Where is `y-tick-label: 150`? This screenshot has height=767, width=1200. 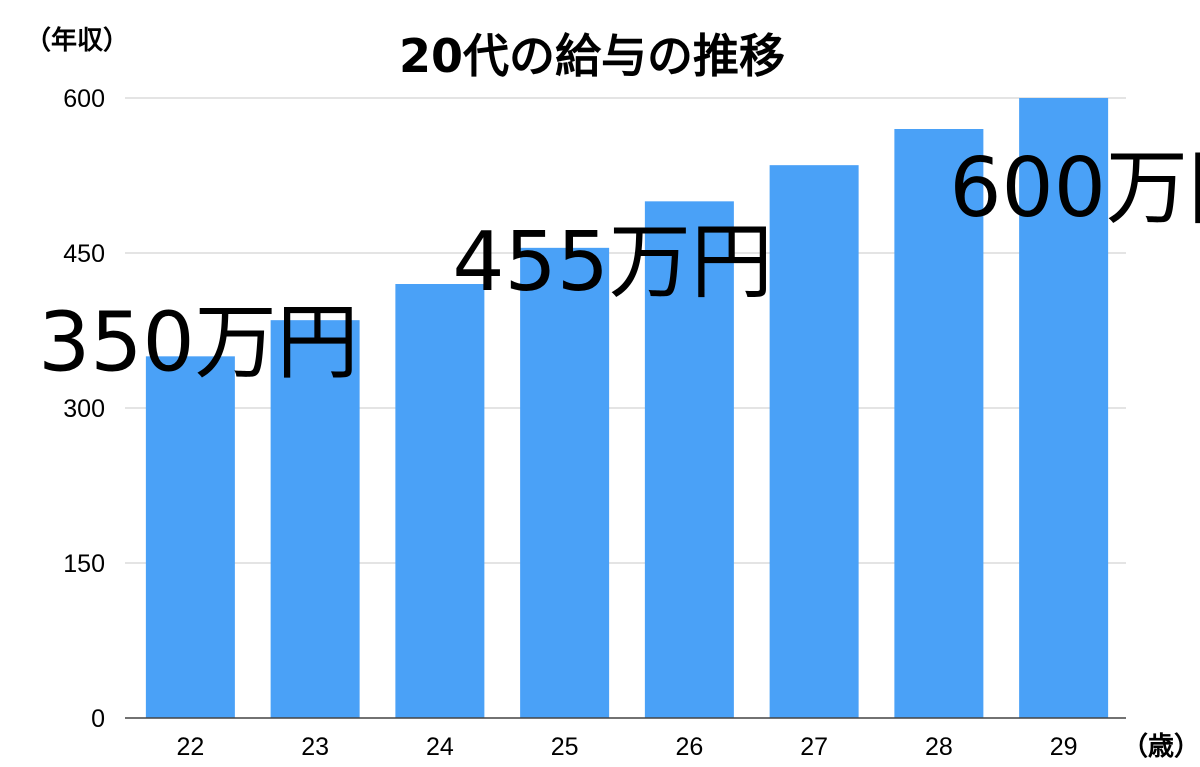
y-tick-label: 150 is located at coordinates (84, 564).